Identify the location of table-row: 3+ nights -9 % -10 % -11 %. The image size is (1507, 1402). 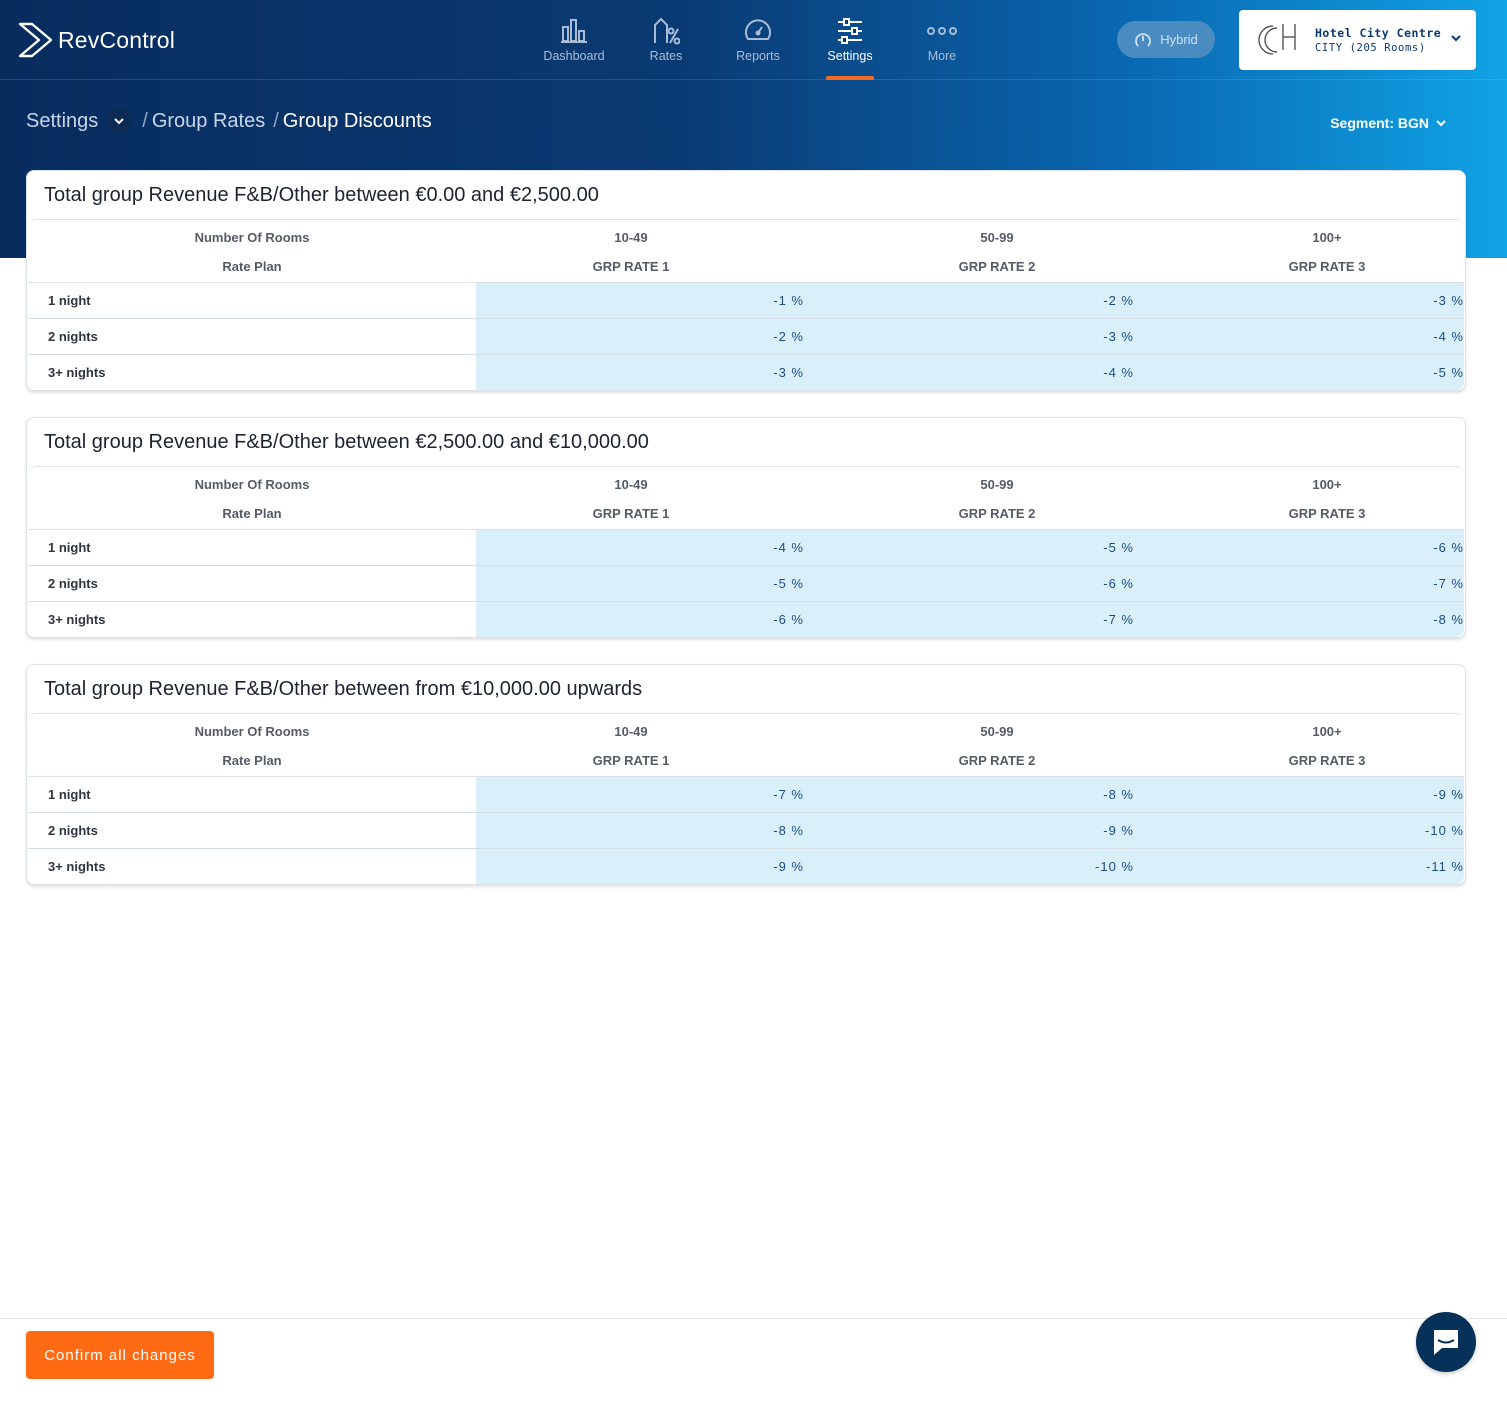
(746, 866).